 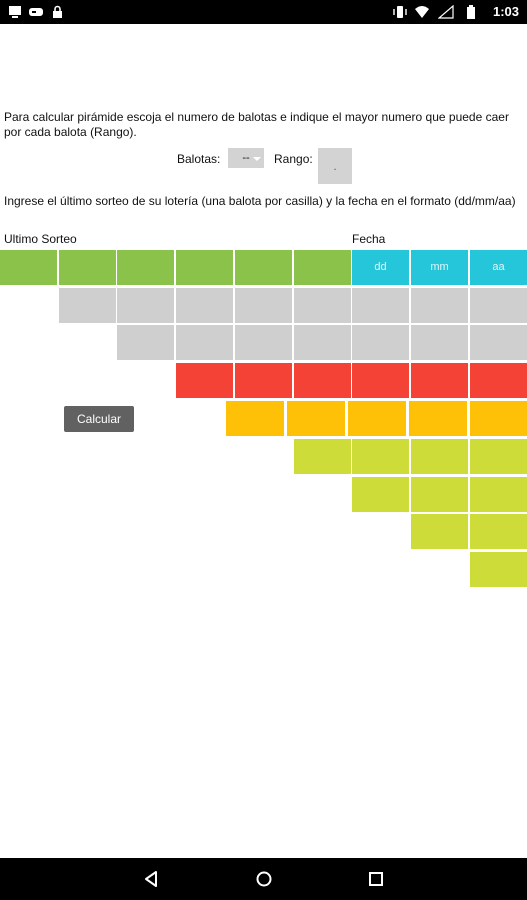 I want to click on balotas-label: Balotas:, so click(x=199, y=159).